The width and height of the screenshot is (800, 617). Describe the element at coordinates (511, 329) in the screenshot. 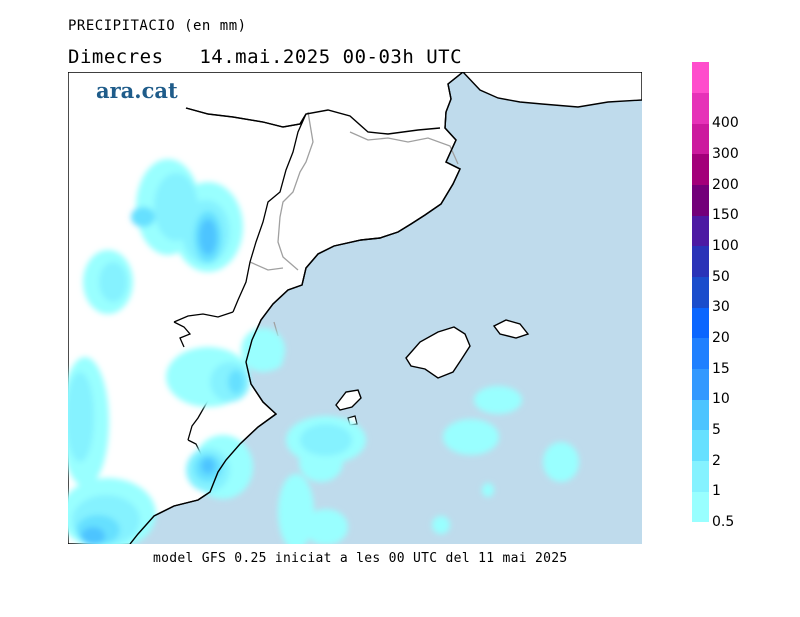

I see `island-menorca` at that location.